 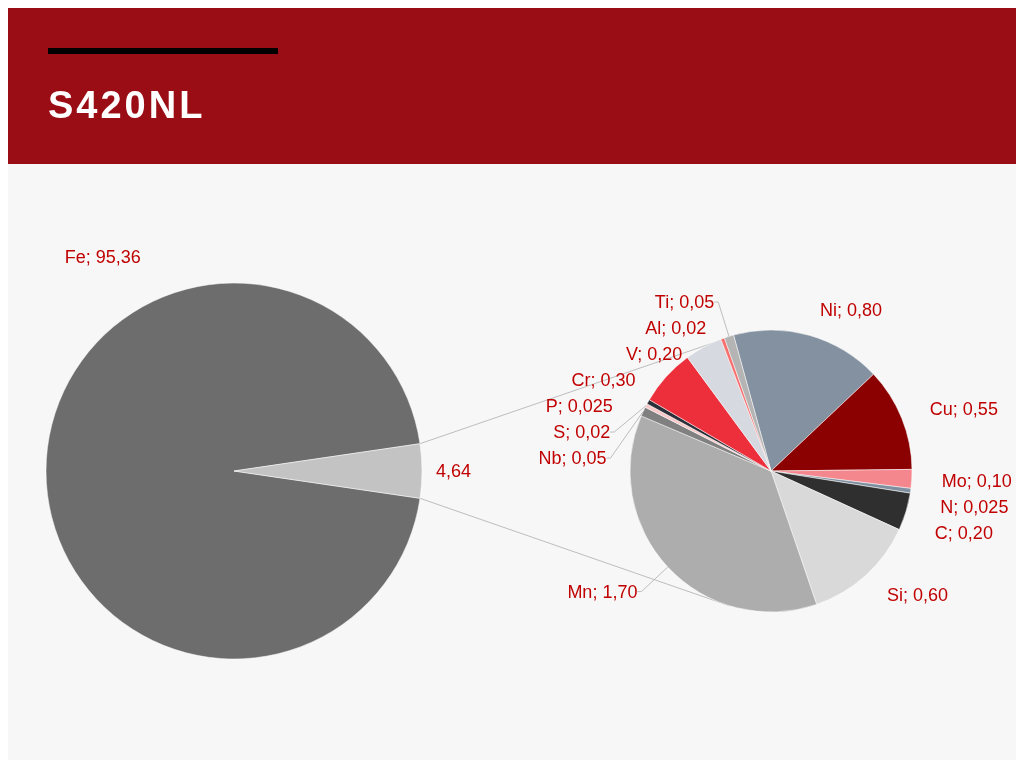 What do you see at coordinates (602, 591) in the screenshot?
I see `slice-label: Mn; 1,70` at bounding box center [602, 591].